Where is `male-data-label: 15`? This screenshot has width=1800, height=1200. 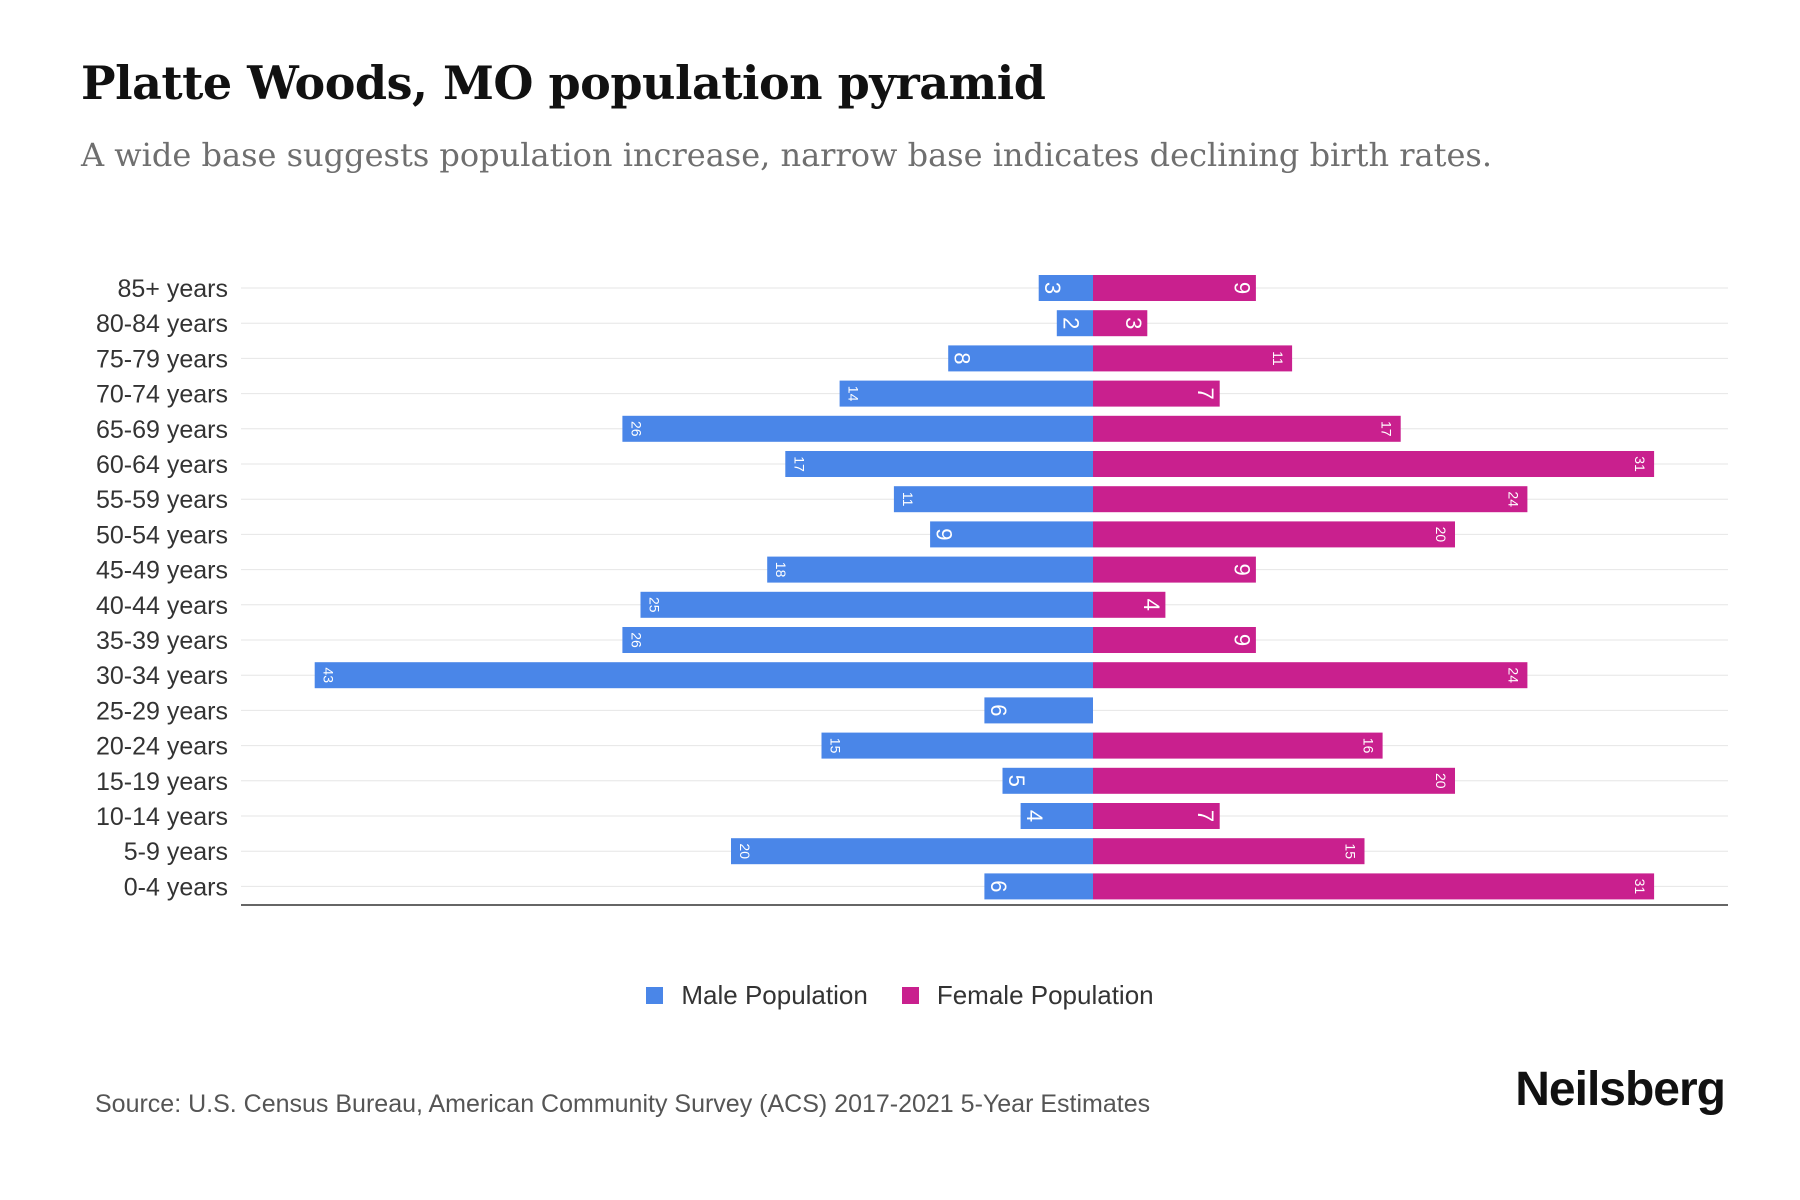
male-data-label: 15 is located at coordinates (836, 746).